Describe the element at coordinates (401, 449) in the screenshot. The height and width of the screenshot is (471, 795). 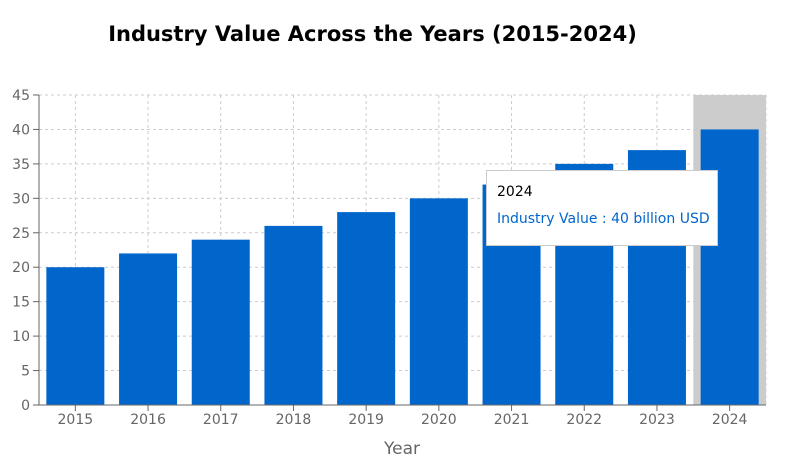
I see `x-axis-title: Year` at that location.